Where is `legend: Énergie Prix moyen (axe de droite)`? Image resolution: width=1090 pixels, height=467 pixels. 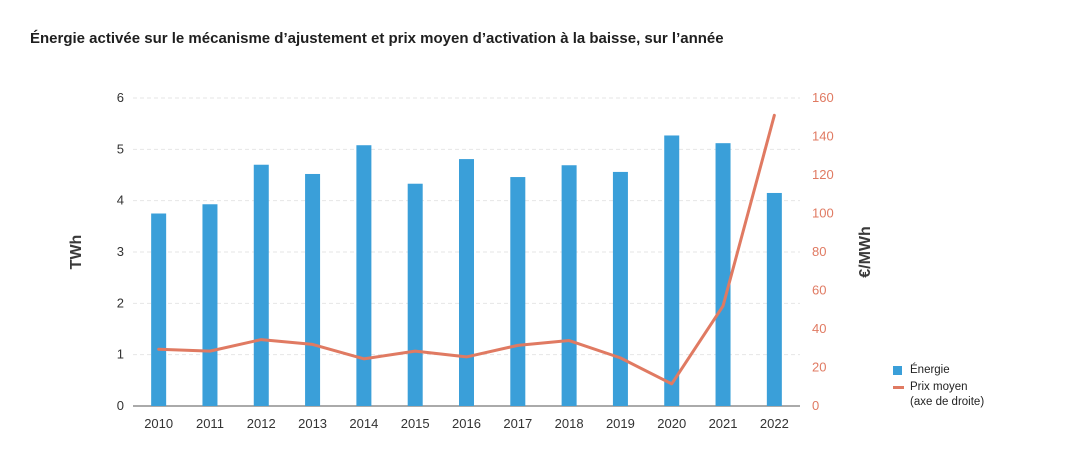
legend: Énergie Prix moyen (axe de droite) is located at coordinates (938, 387).